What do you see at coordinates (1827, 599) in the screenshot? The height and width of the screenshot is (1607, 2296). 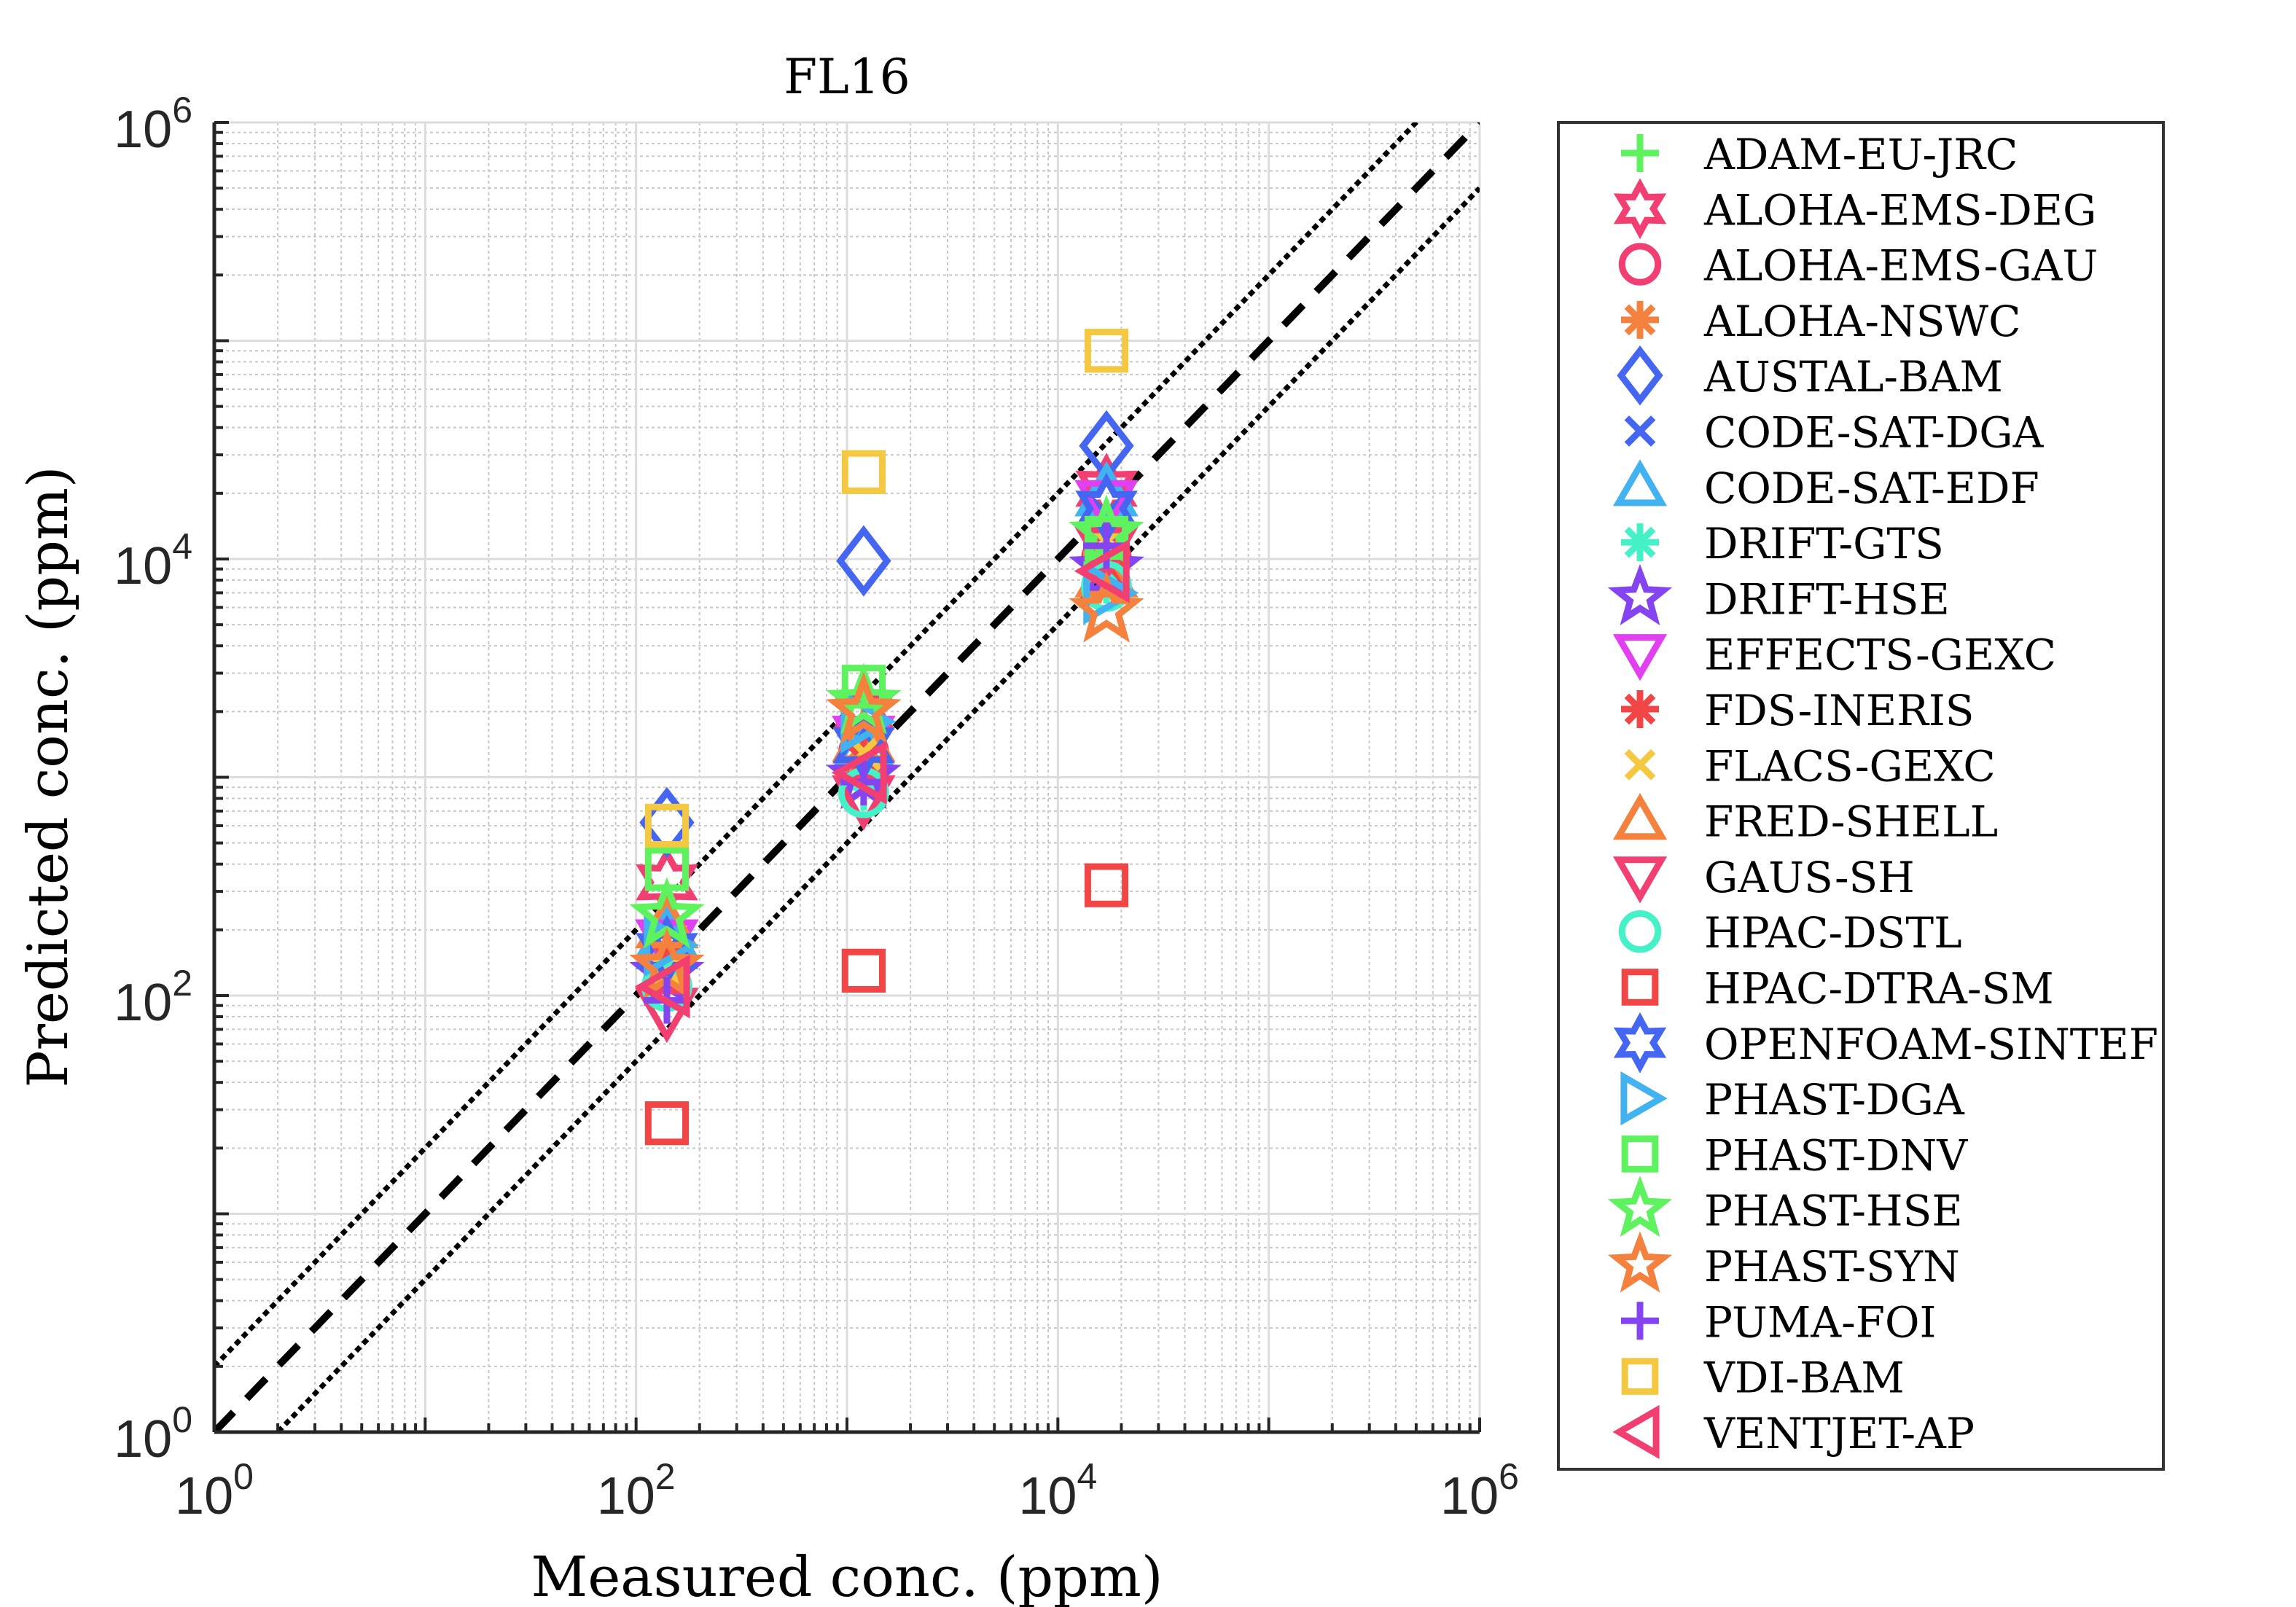 I see `legend-label: DRIFT-HSE` at bounding box center [1827, 599].